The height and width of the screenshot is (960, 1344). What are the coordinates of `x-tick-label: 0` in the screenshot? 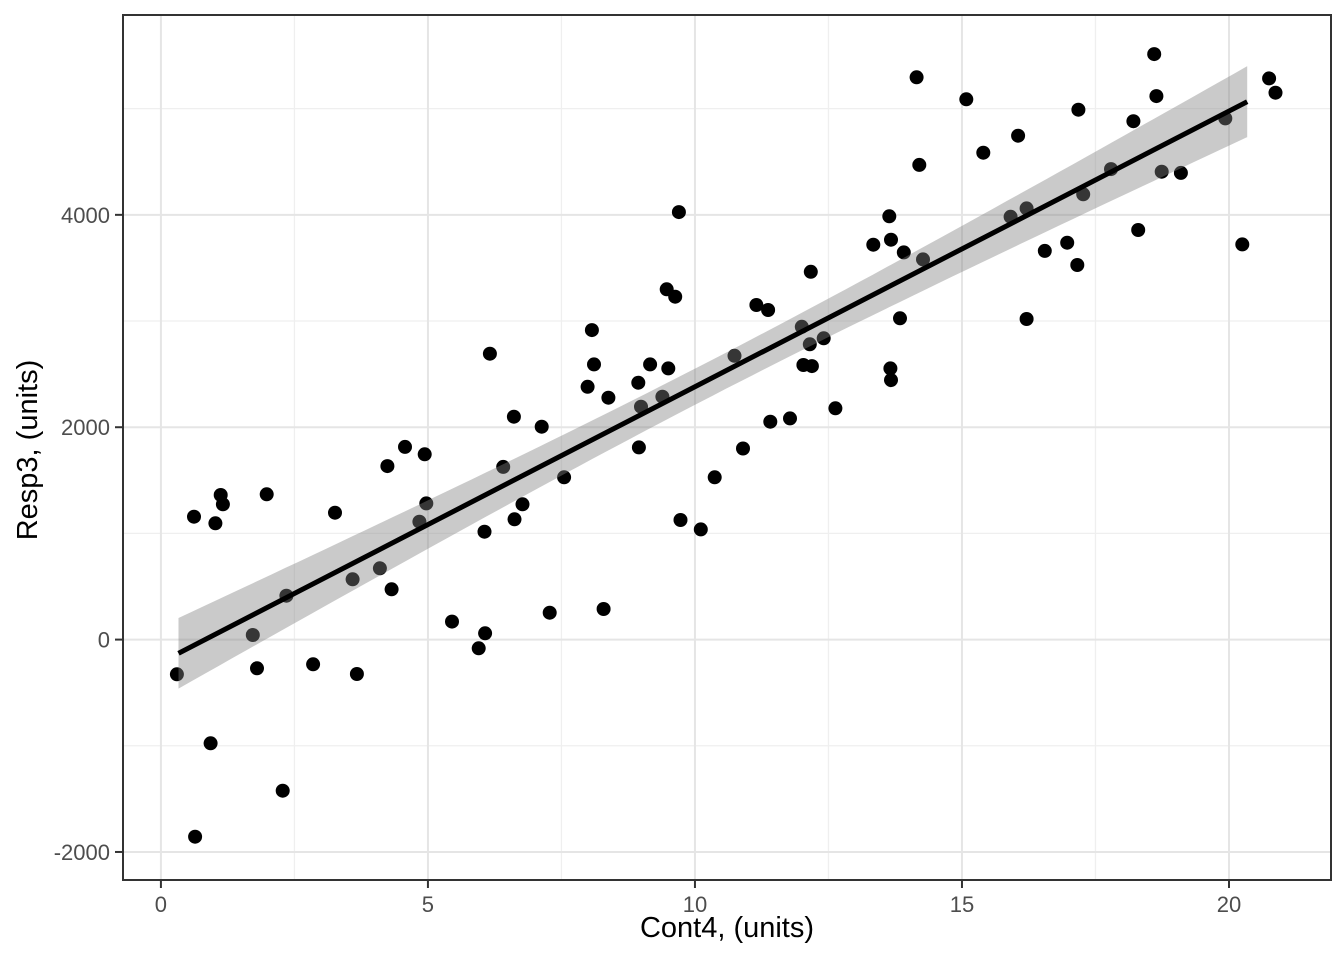 It's located at (161, 904).